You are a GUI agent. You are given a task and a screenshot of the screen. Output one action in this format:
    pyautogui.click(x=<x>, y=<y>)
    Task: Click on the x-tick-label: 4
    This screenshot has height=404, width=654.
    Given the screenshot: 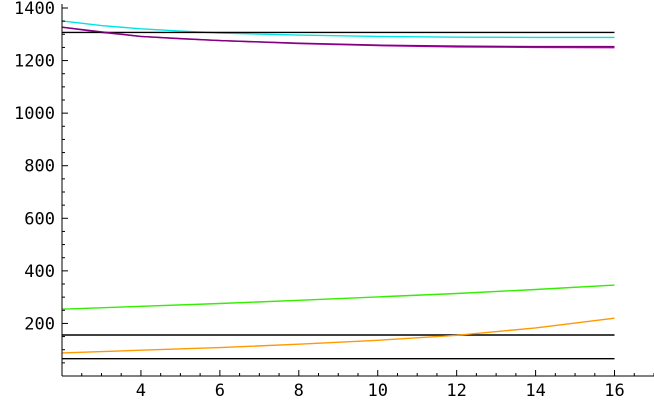 What is the action you would take?
    pyautogui.click(x=141, y=391)
    